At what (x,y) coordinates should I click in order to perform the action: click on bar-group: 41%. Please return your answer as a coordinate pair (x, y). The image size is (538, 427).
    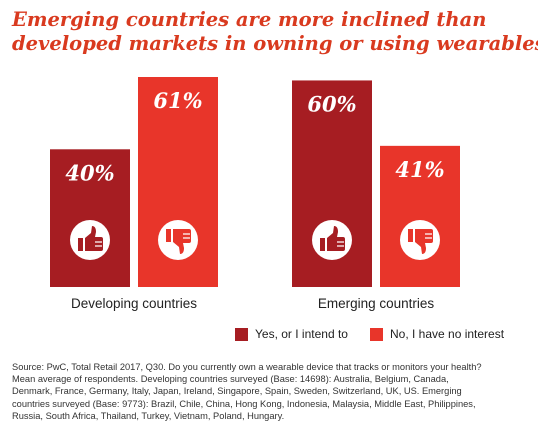
    Looking at the image, I should click on (420, 216).